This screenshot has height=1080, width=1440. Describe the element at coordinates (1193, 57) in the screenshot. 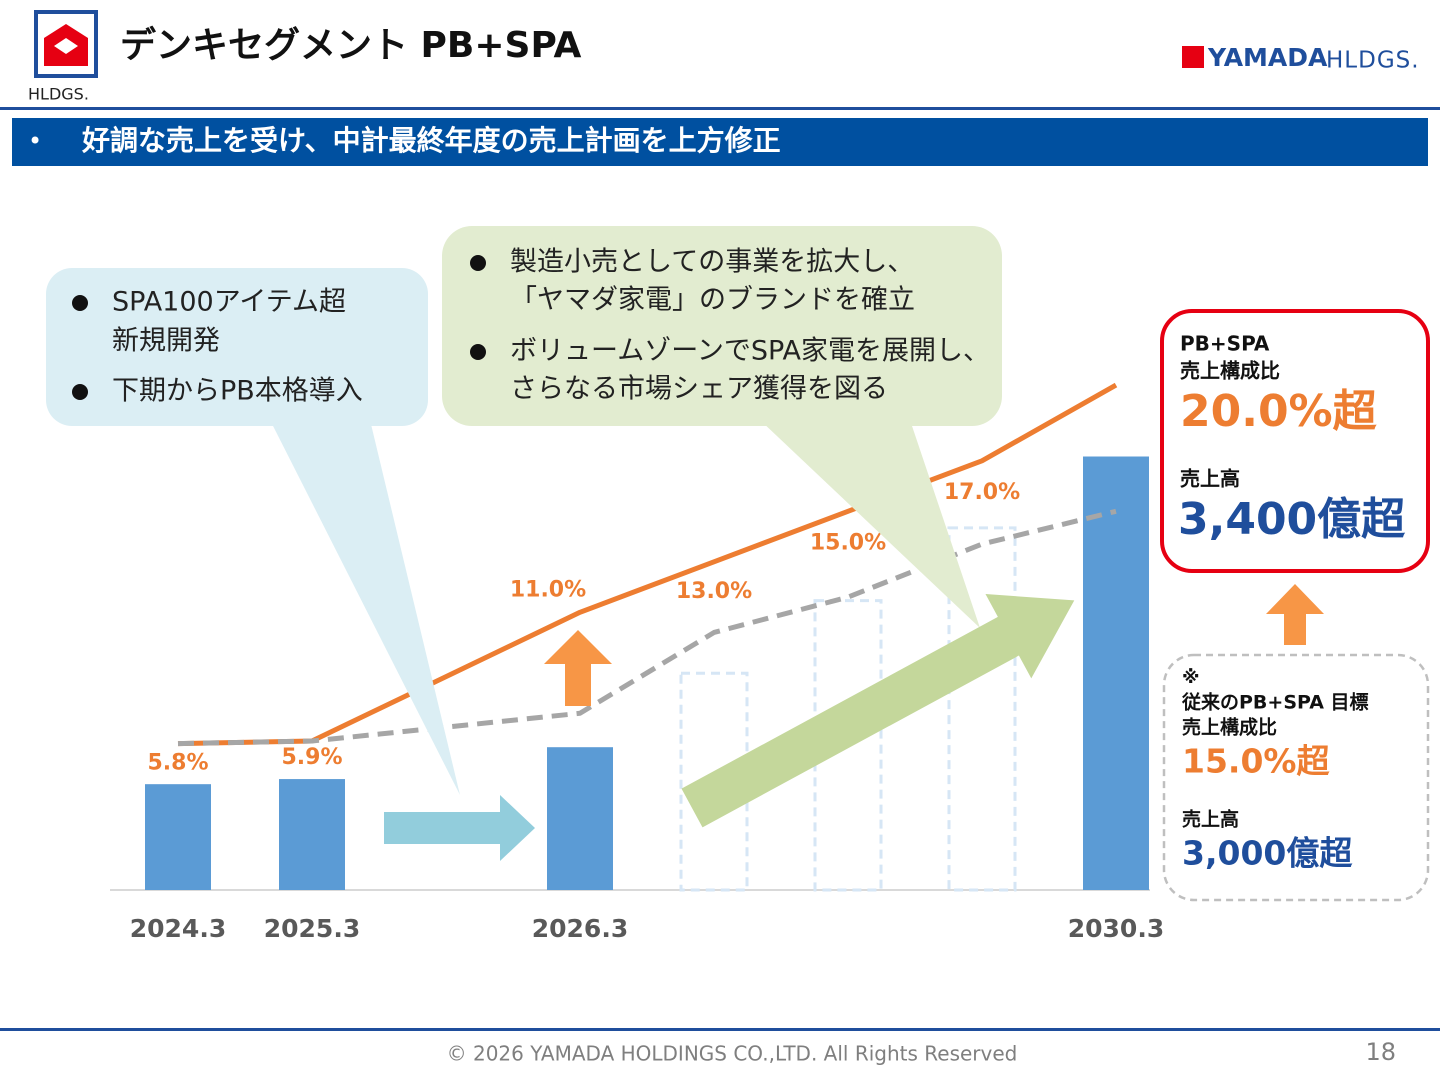

I see `brand-mark` at that location.